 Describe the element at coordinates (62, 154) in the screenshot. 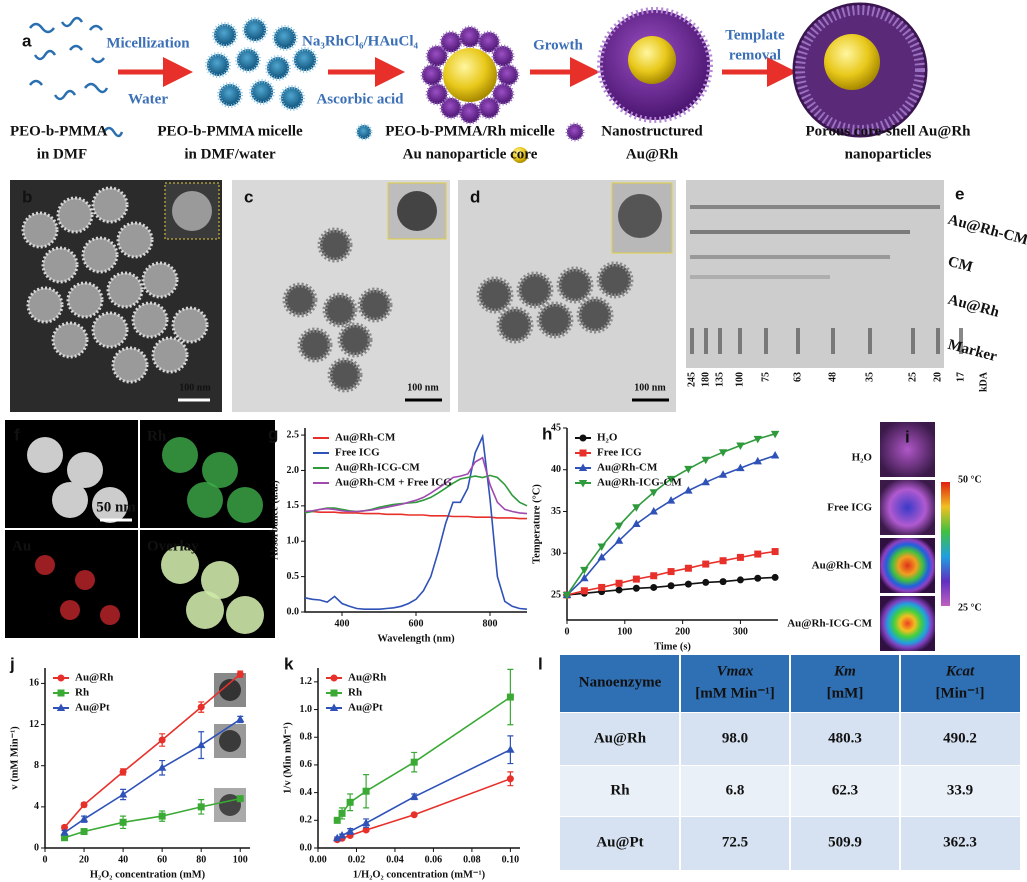

I see `caption: in DMF` at that location.